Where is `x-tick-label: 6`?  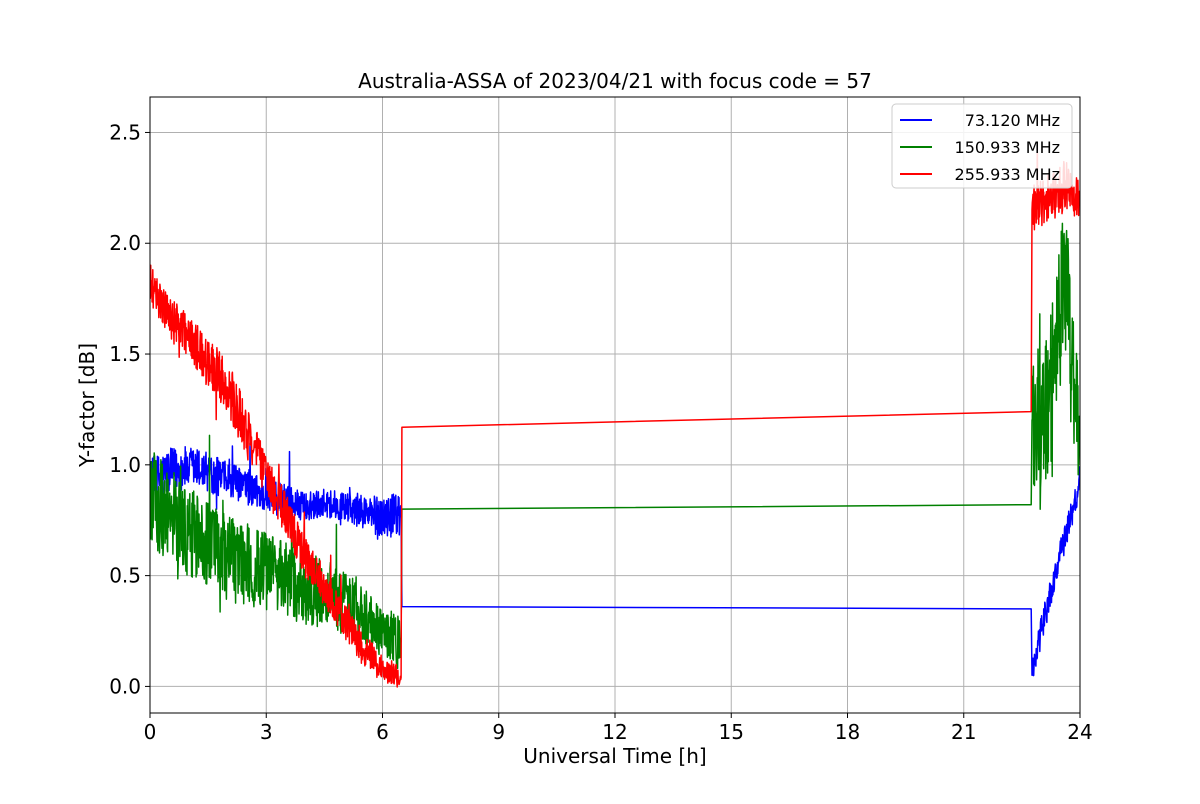 x-tick-label: 6 is located at coordinates (382, 732).